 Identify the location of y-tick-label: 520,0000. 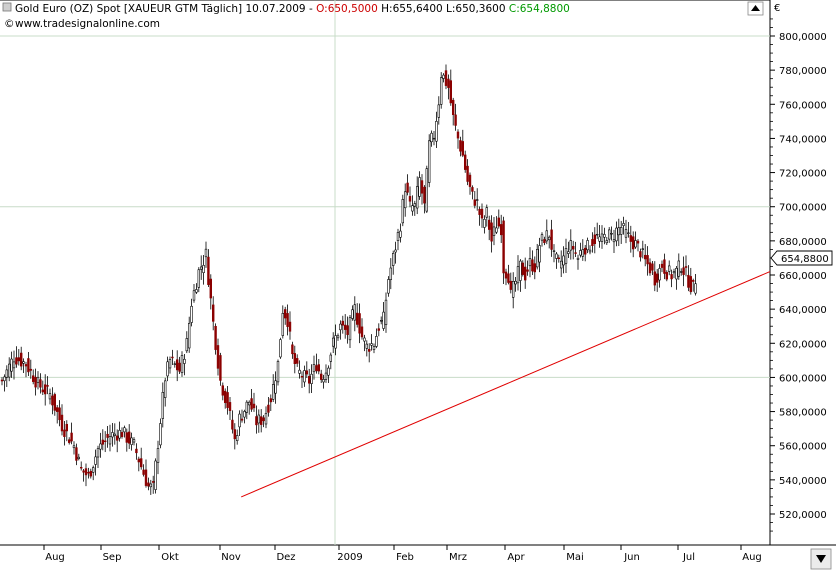
(803, 515).